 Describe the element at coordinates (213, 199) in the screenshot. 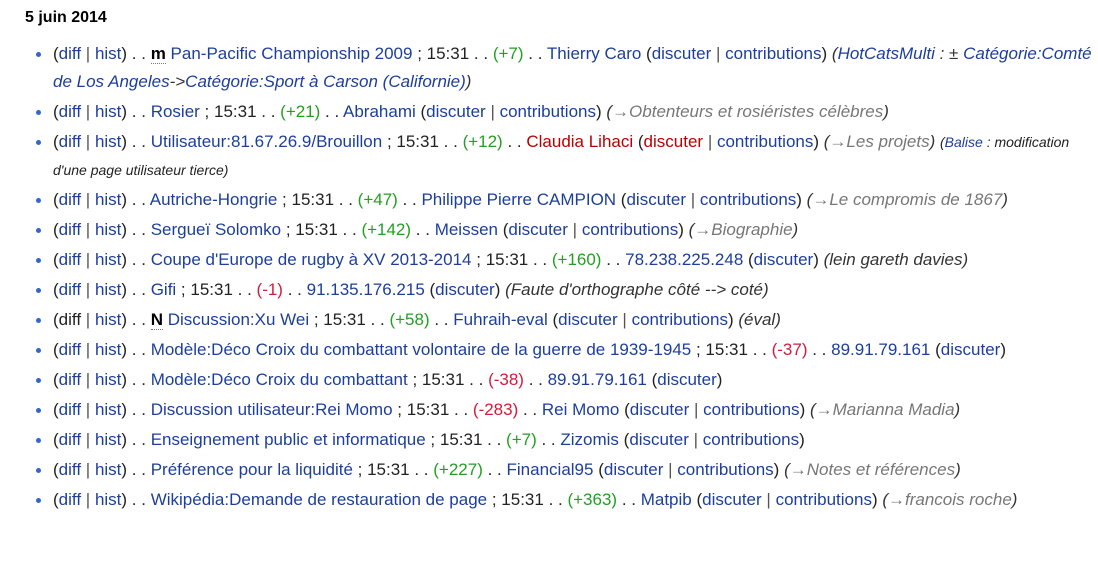

I see `page-link: Autriche-Hongrie` at that location.